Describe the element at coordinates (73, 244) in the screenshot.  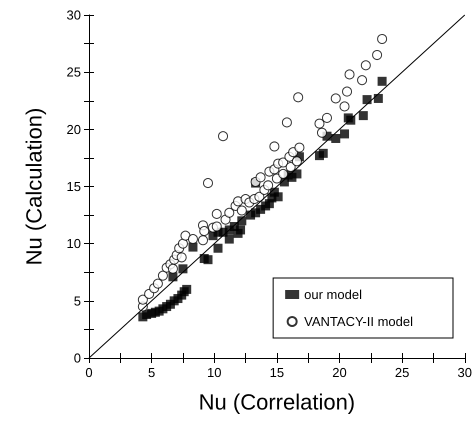
I see `y-tick-label: 10` at that location.